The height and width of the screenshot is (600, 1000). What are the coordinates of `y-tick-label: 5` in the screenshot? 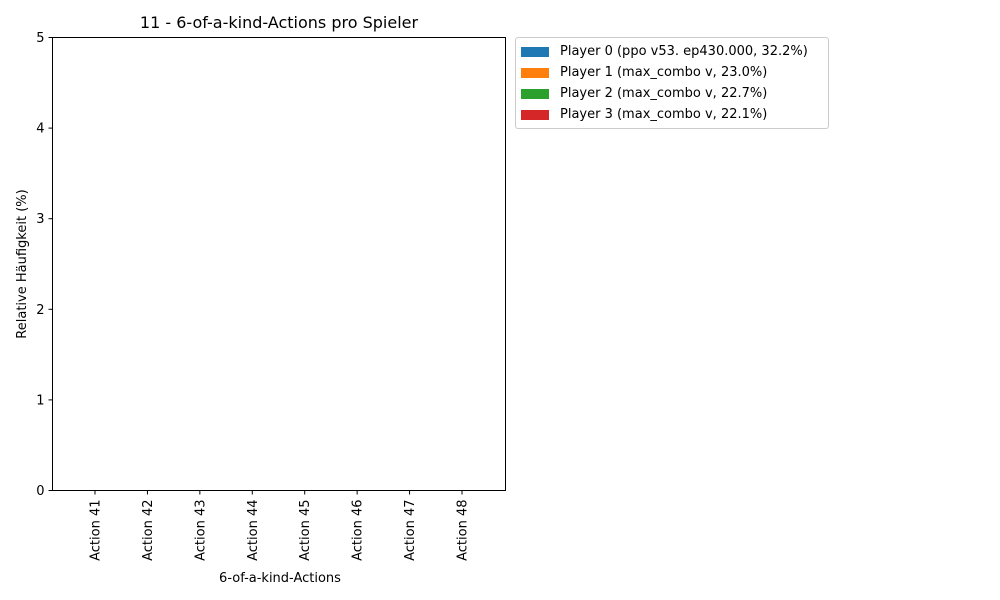 It's located at (40, 38).